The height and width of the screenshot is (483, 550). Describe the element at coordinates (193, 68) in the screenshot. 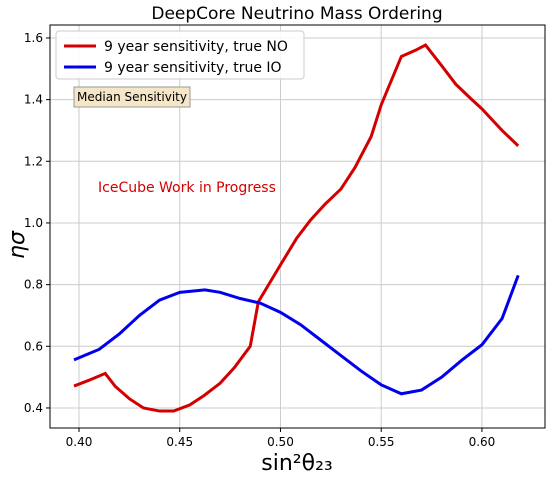

I see `legend-label: 9 year sensitivity, true IO` at that location.